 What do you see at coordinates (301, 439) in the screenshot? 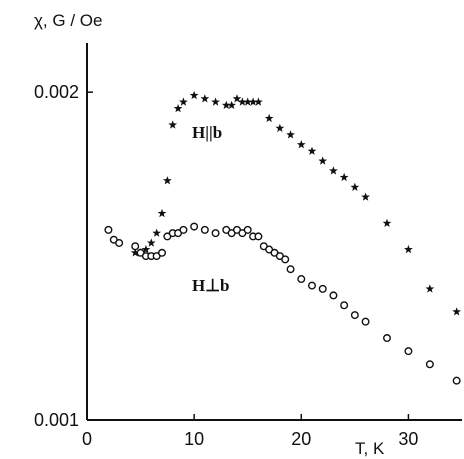
I see `x-tick-label: 20` at bounding box center [301, 439].